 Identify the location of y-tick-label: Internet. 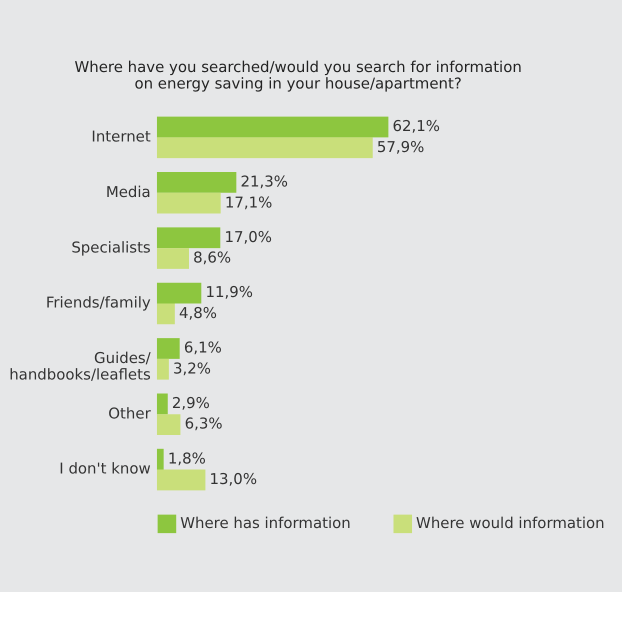
(121, 137).